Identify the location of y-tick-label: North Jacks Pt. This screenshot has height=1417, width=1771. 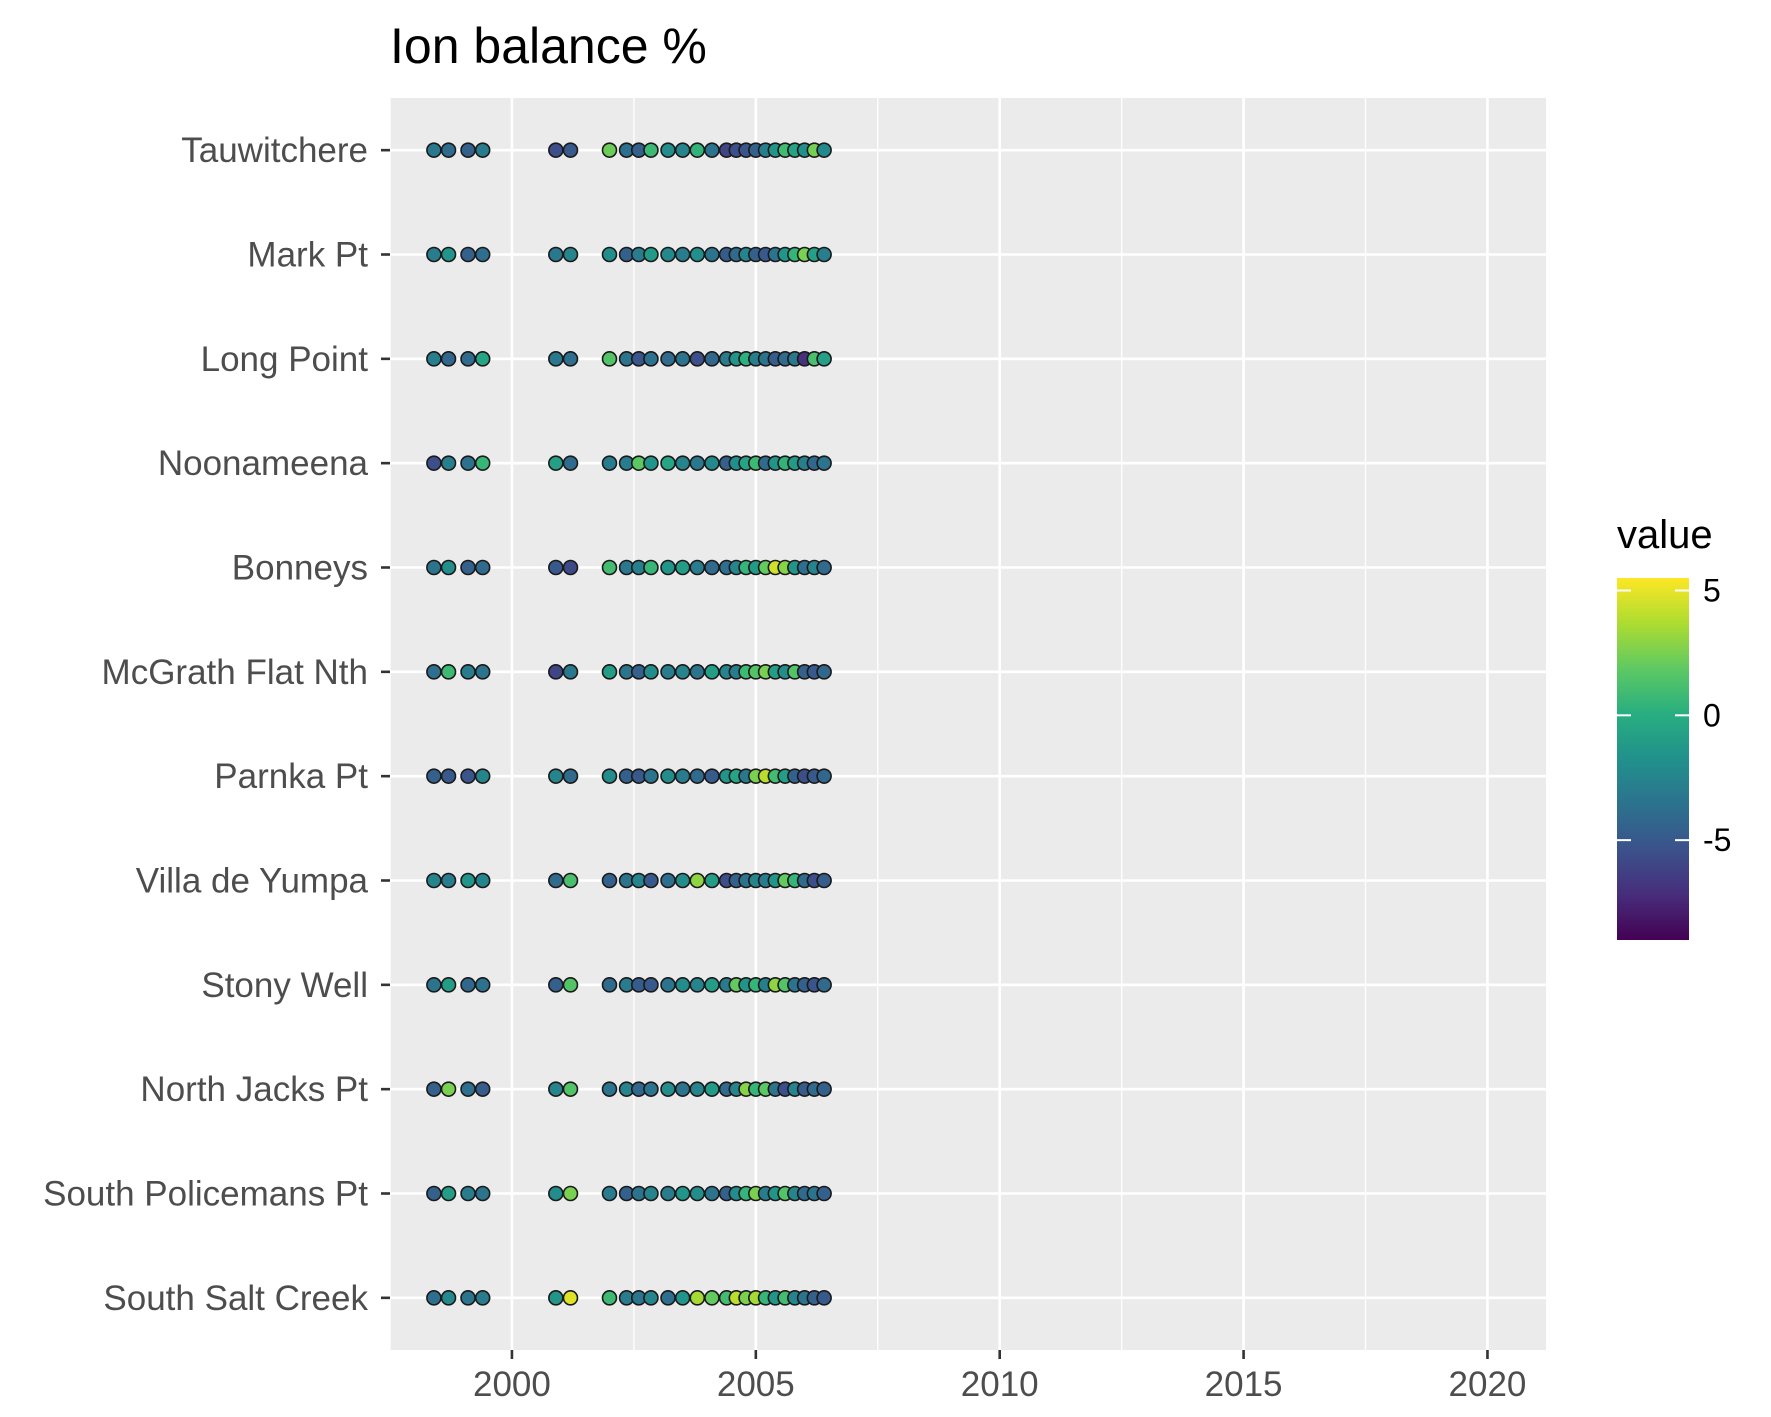
(254, 1089).